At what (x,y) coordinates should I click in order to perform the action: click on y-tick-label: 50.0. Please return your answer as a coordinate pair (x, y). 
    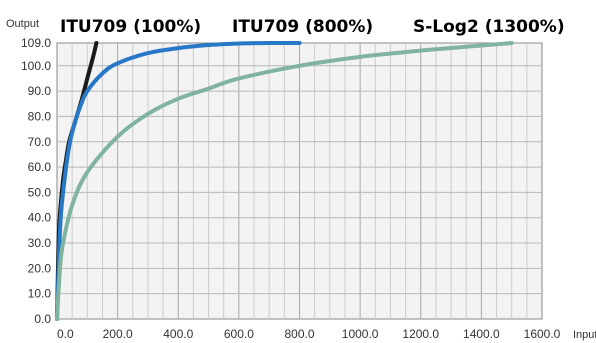
    Looking at the image, I should click on (40, 192).